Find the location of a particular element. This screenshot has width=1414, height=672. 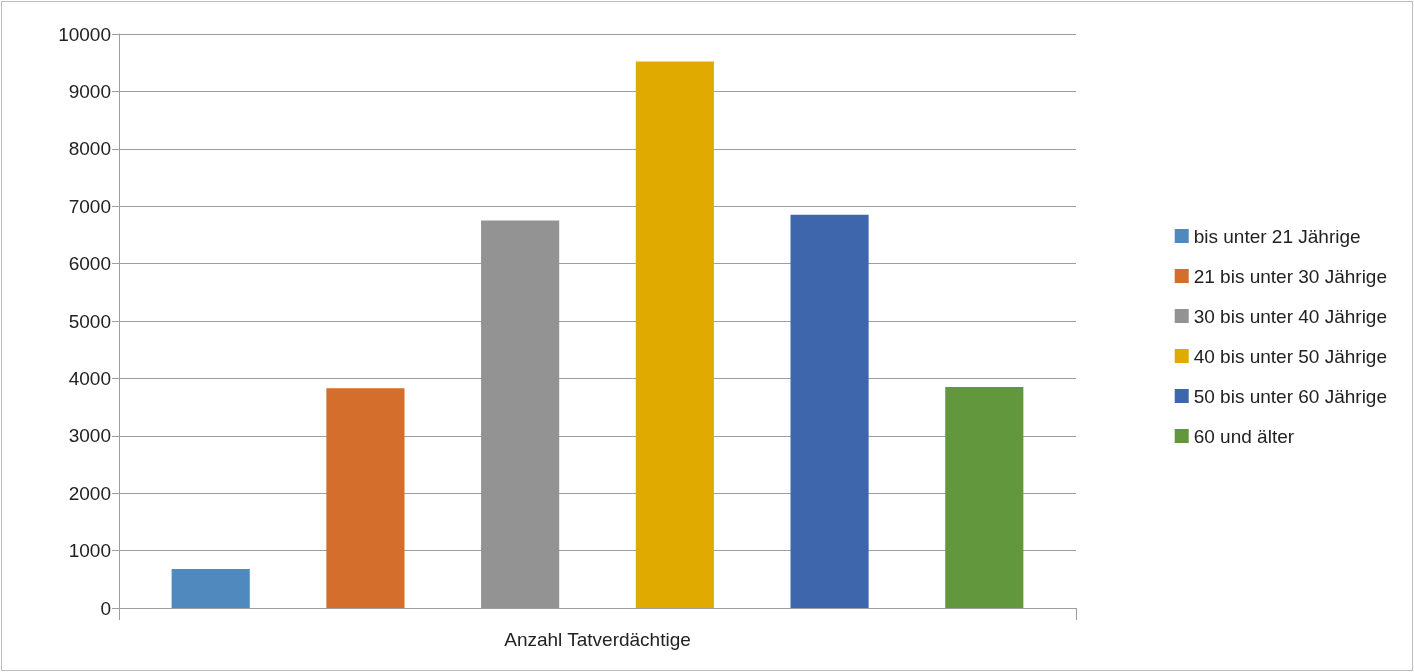

y-tick-label: 9000 is located at coordinates (89, 91).